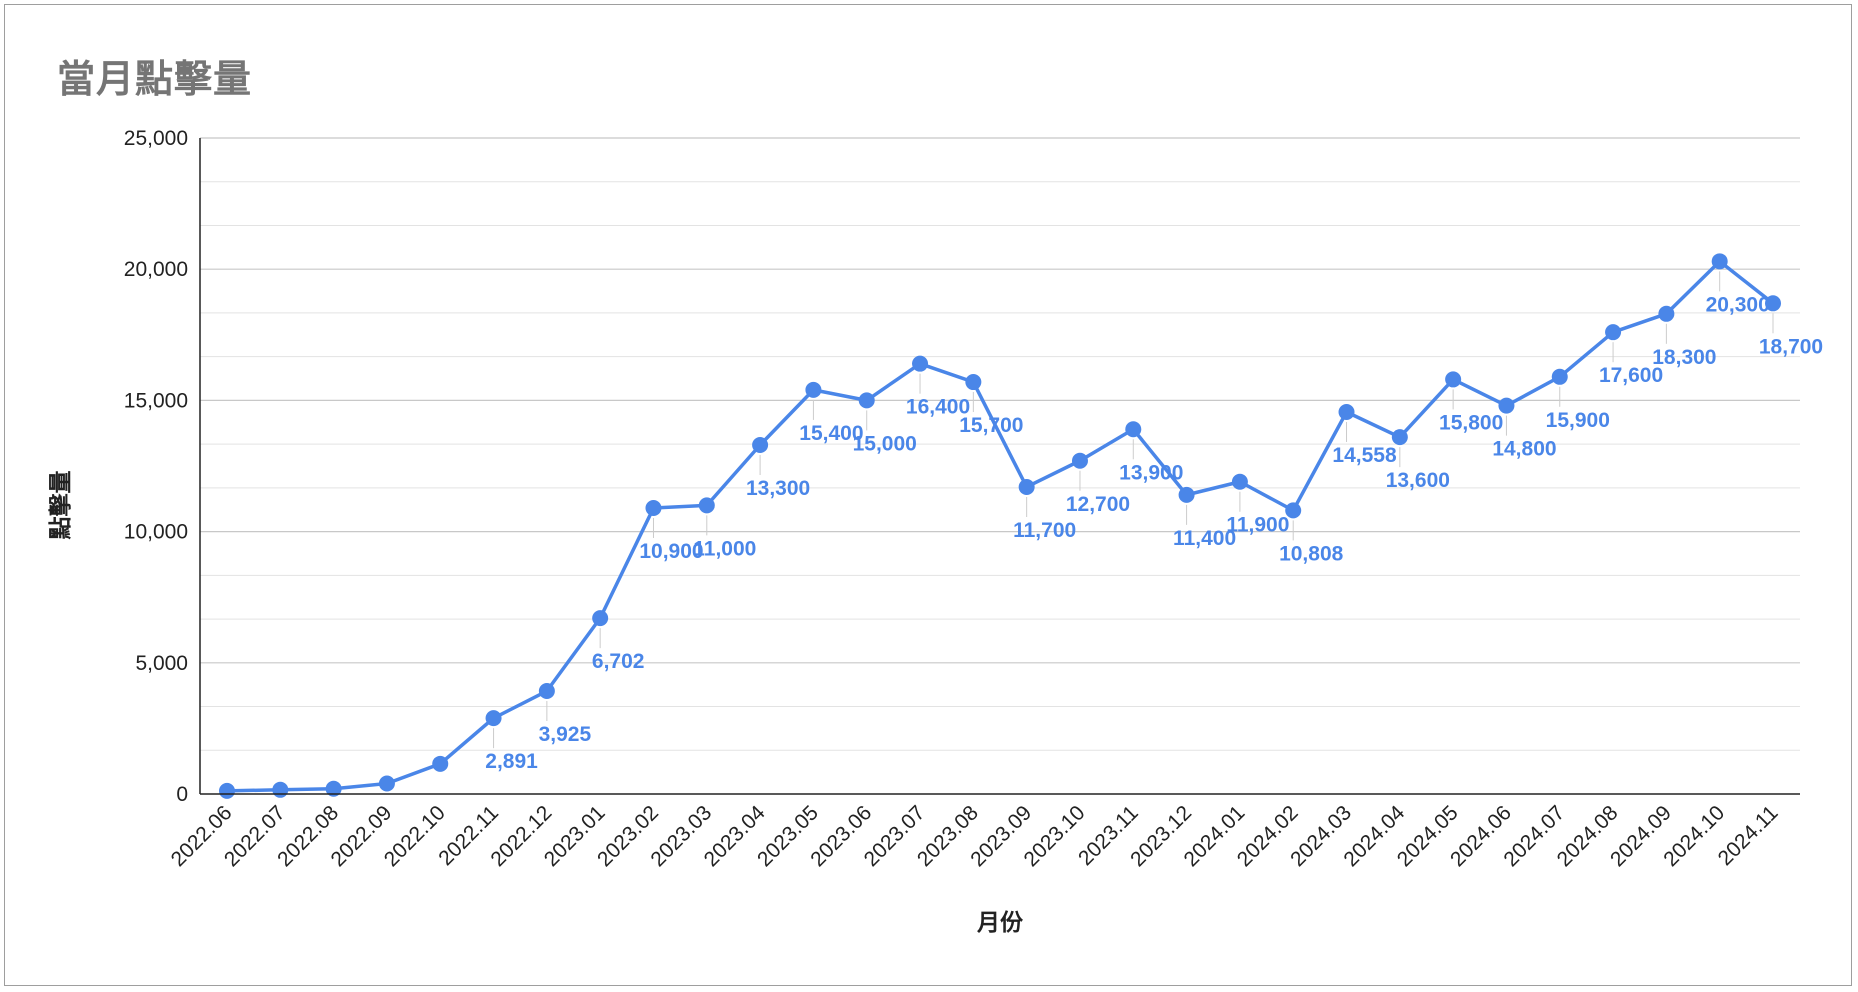  Describe the element at coordinates (938, 407) in the screenshot. I see `data-label: 16,400` at that location.